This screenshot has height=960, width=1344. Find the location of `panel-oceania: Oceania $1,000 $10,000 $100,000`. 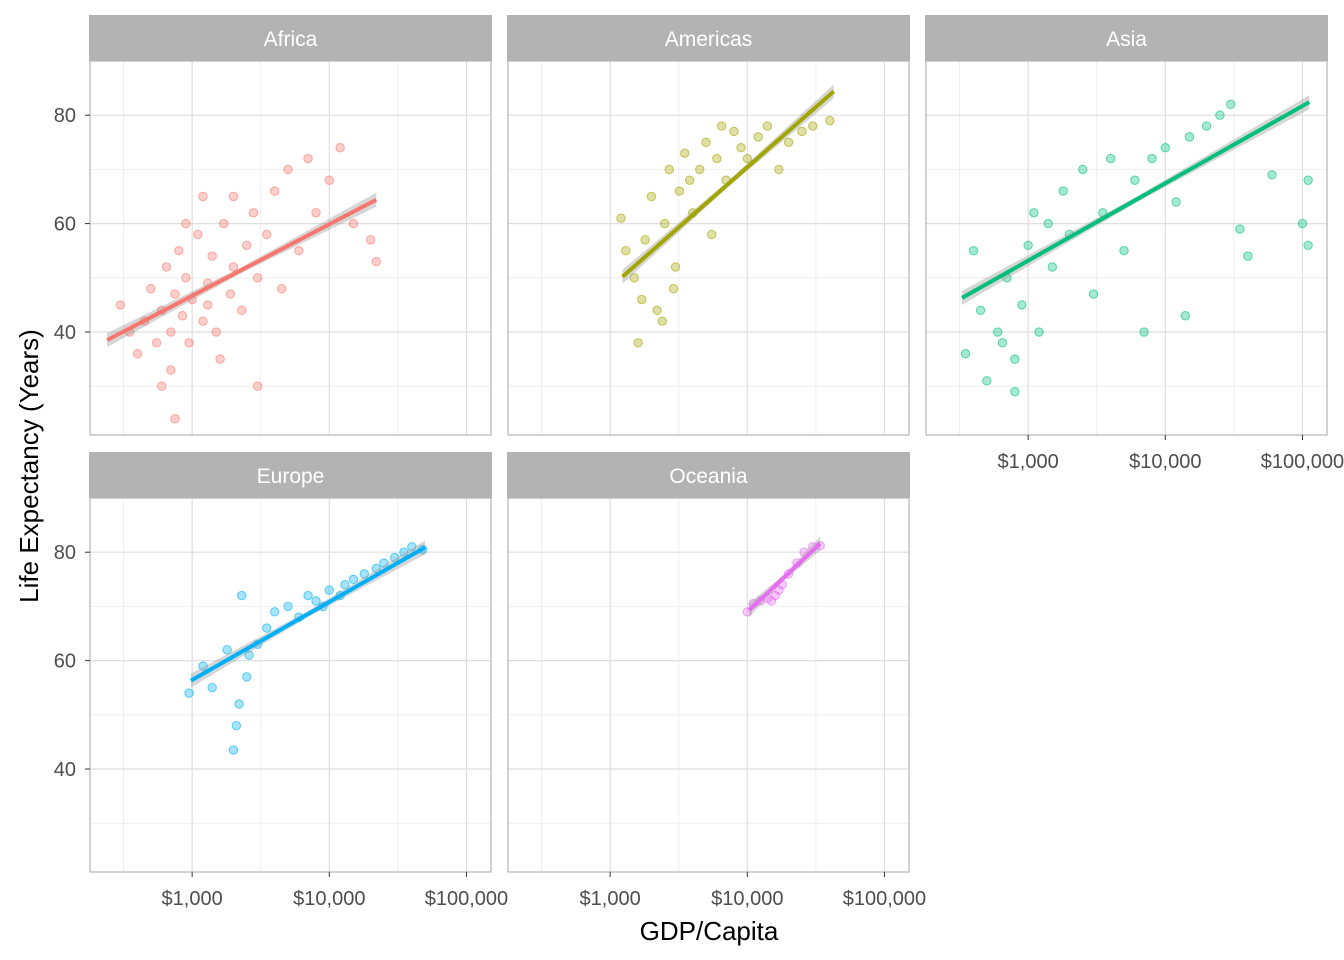

panel-oceania: Oceania $1,000 $10,000 $100,000 is located at coordinates (716, 681).